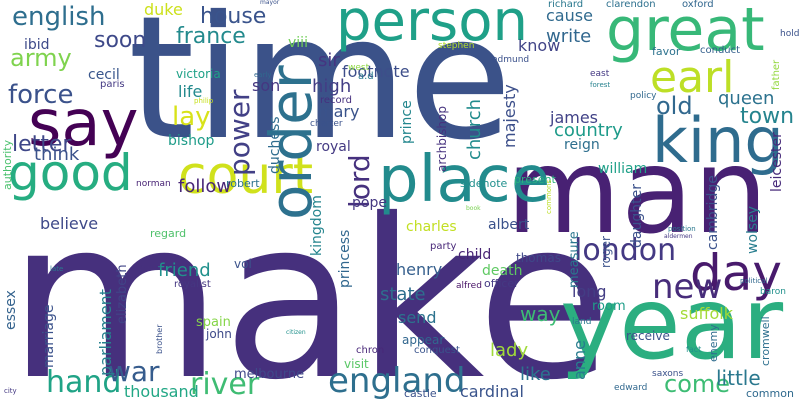  What do you see at coordinates (770, 393) in the screenshot?
I see `word-common: common` at bounding box center [770, 393].